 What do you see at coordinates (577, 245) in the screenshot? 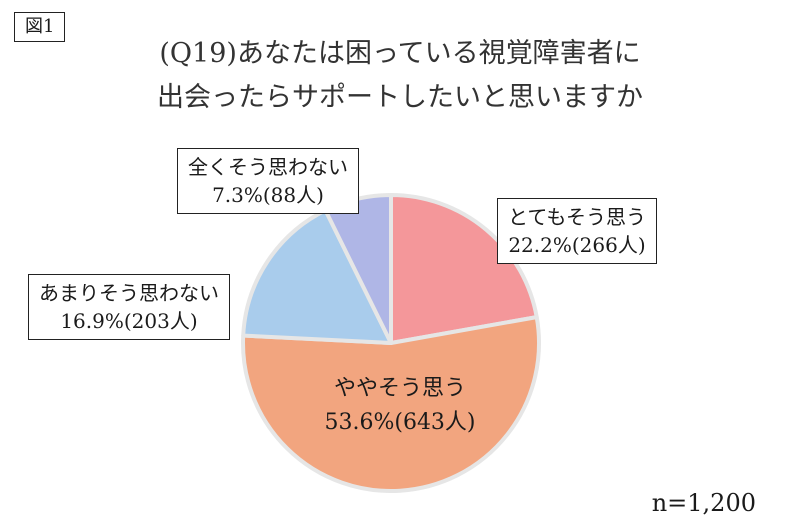
I see `slice-value-very-much: 22.2%(266人)` at bounding box center [577, 245].